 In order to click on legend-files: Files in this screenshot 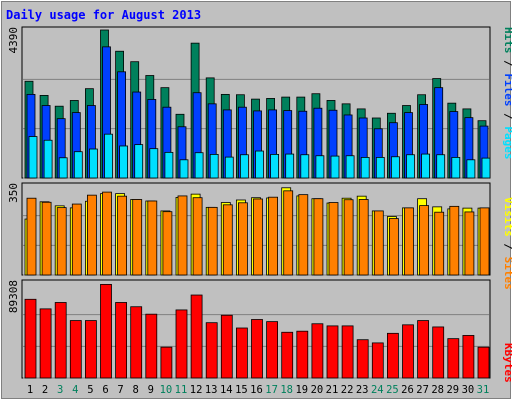, I will do `click(507, 89)`.